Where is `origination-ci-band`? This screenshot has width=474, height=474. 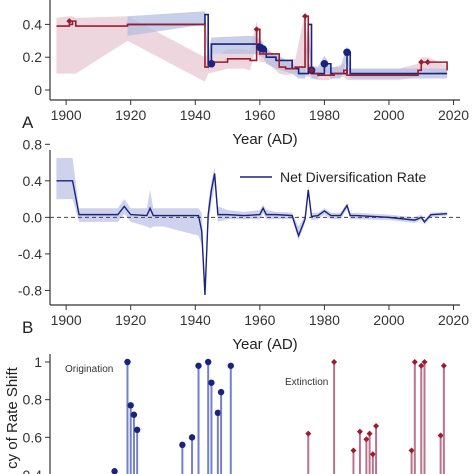
origination-ci-band is located at coordinates (287, 45).